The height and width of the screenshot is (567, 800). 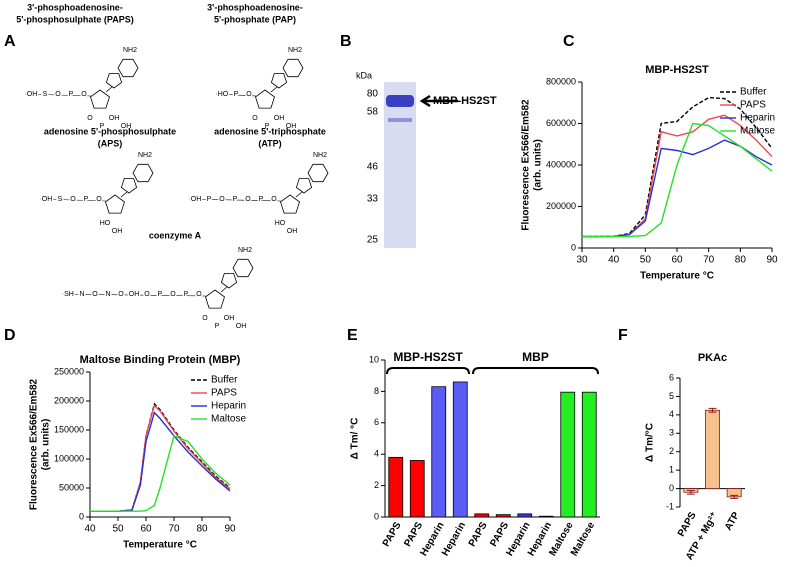 What do you see at coordinates (230, 529) in the screenshot?
I see `x-tick-label: 90` at bounding box center [230, 529].